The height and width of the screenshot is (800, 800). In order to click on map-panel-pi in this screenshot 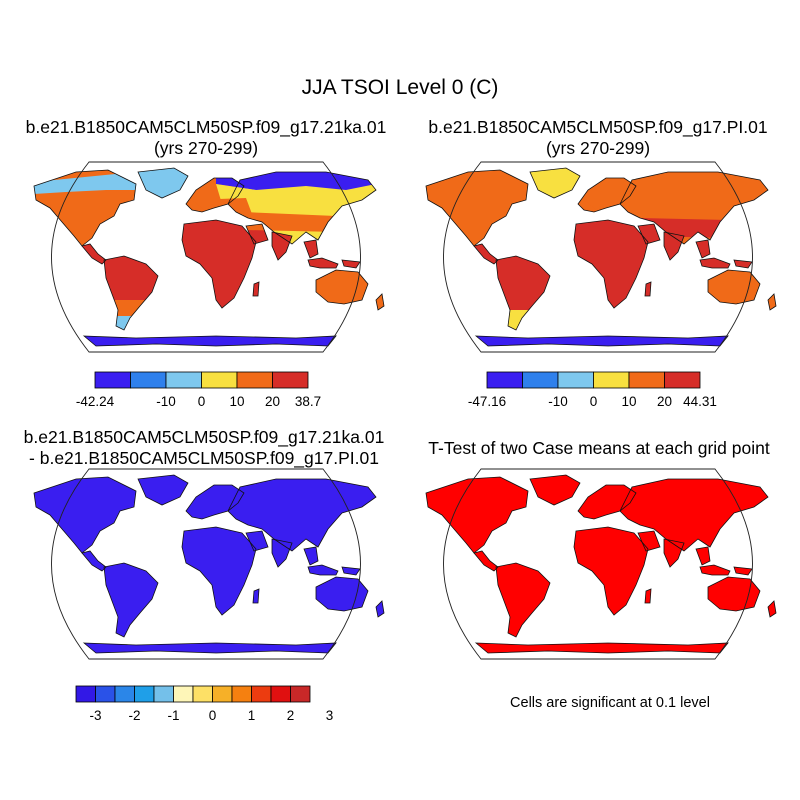, I will do `click(601, 257)`.